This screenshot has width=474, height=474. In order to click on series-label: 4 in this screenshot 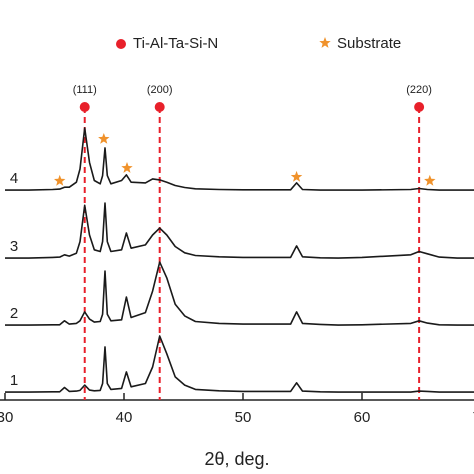, I will do `click(14, 178)`.